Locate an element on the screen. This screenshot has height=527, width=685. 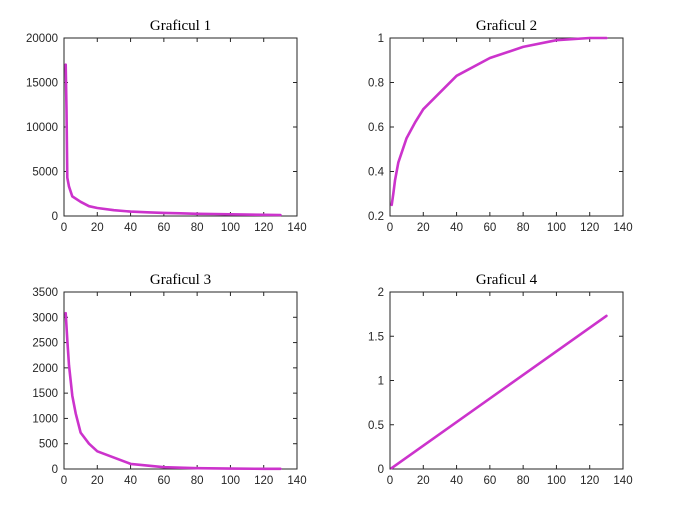
y-tick-label: 2500 is located at coordinates (45, 344).